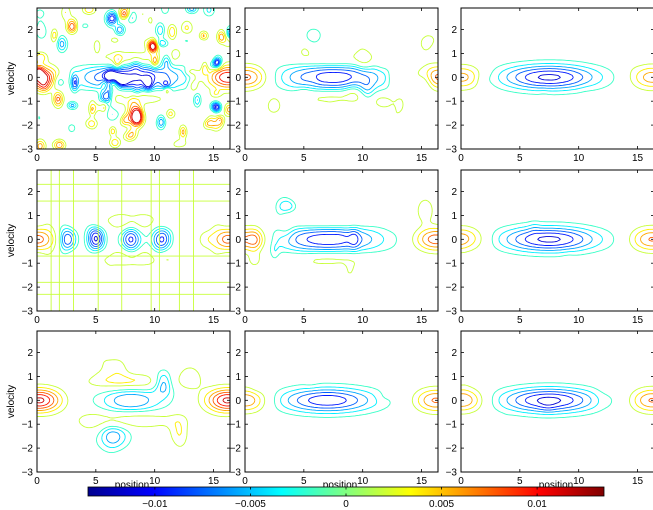 This screenshot has height=510, width=653. What do you see at coordinates (155, 504) in the screenshot?
I see `colorbar-tick-label: −0.01` at bounding box center [155, 504].